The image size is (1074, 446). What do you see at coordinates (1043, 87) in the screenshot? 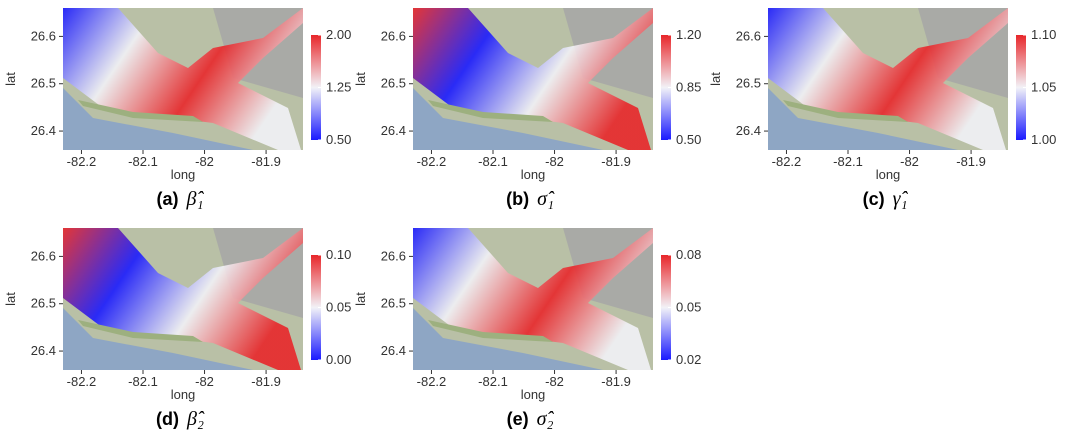
I see `colorbar-tick-label: 1.05` at bounding box center [1043, 87].